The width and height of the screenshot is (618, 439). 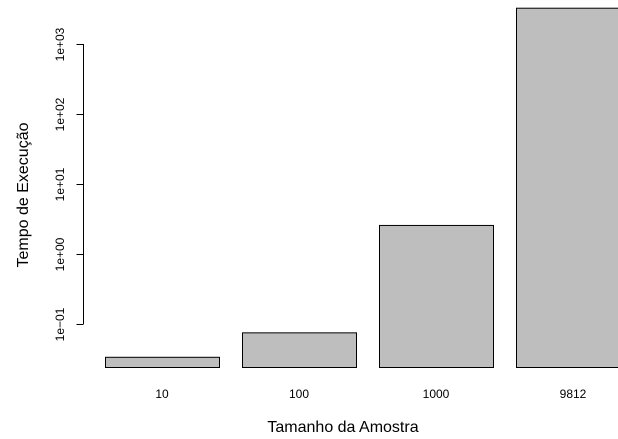 What do you see at coordinates (60, 254) in the screenshot?
I see `y-tick-label: 1e+00` at bounding box center [60, 254].